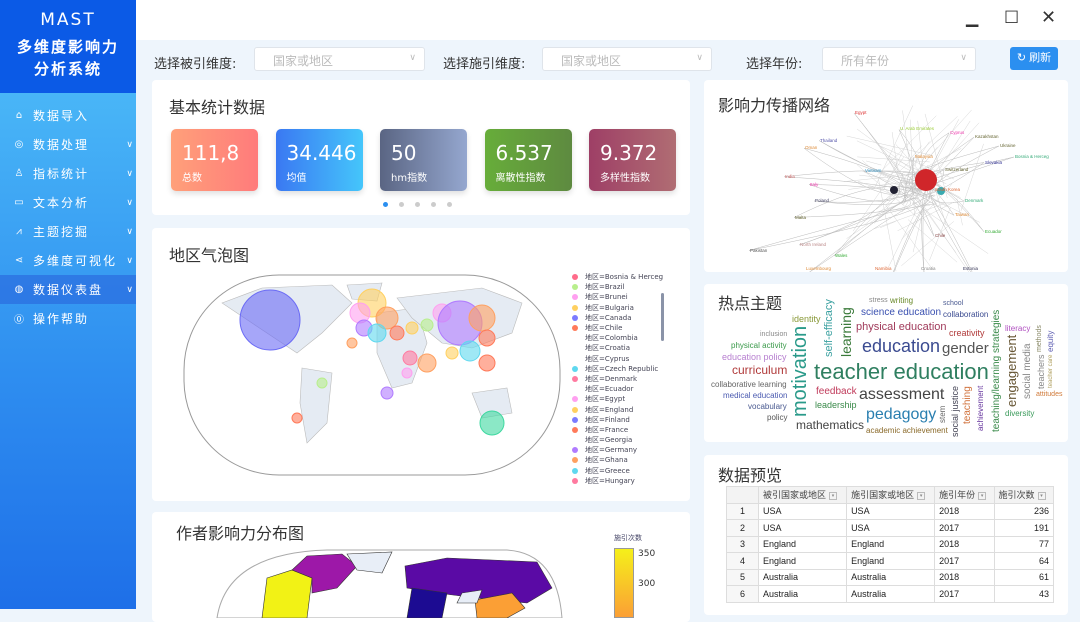  I want to click on column-header: 被引国家或地区 ▾, so click(802, 495).